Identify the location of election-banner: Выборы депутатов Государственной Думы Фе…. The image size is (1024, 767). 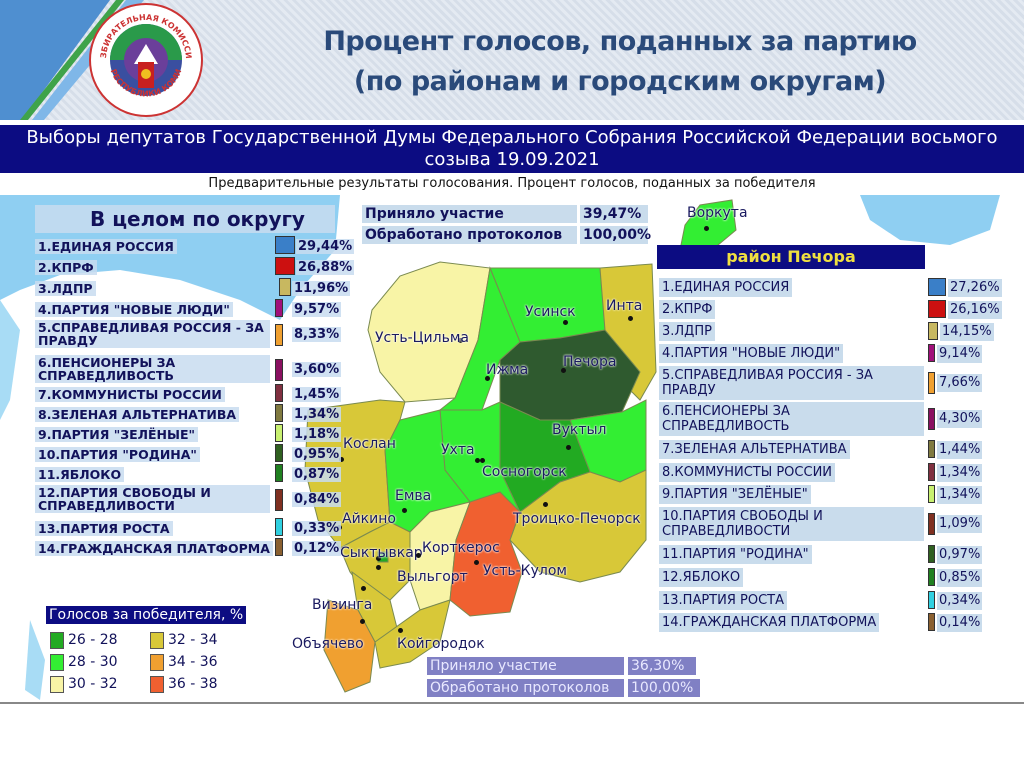
(512, 149).